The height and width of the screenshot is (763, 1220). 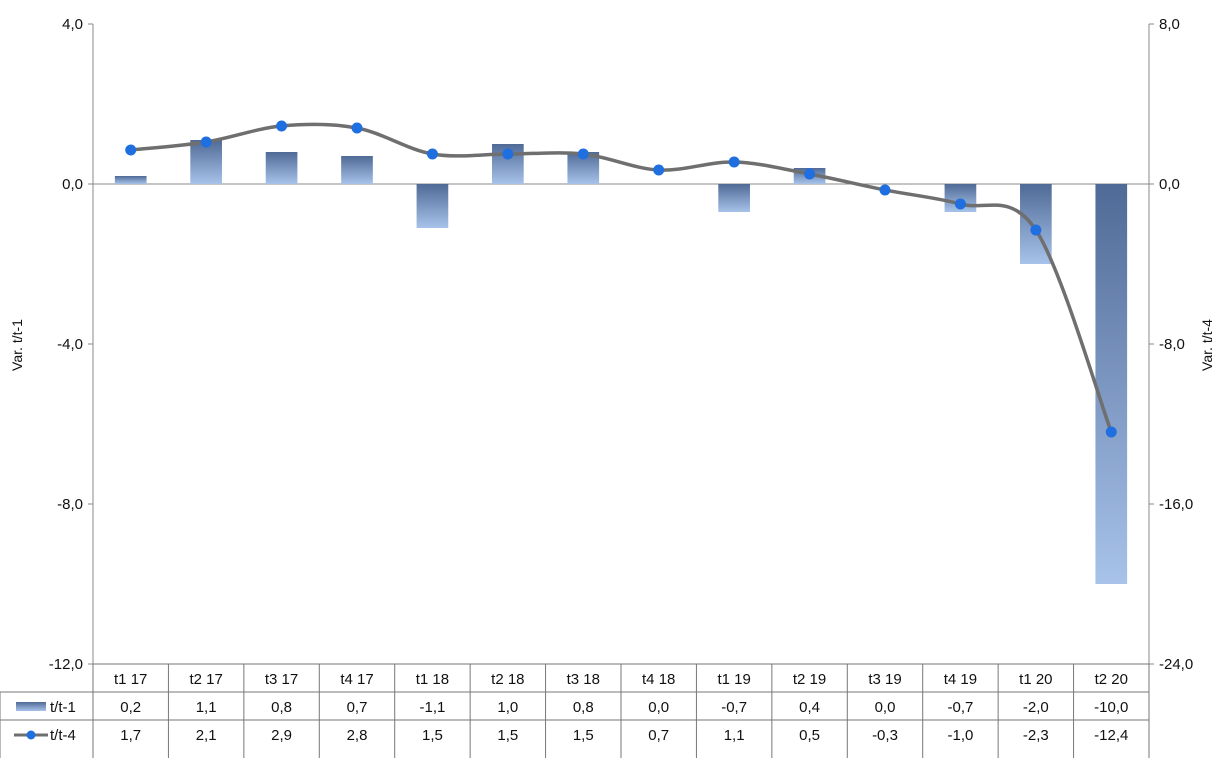 I want to click on legend-key-tt1, so click(x=31, y=706).